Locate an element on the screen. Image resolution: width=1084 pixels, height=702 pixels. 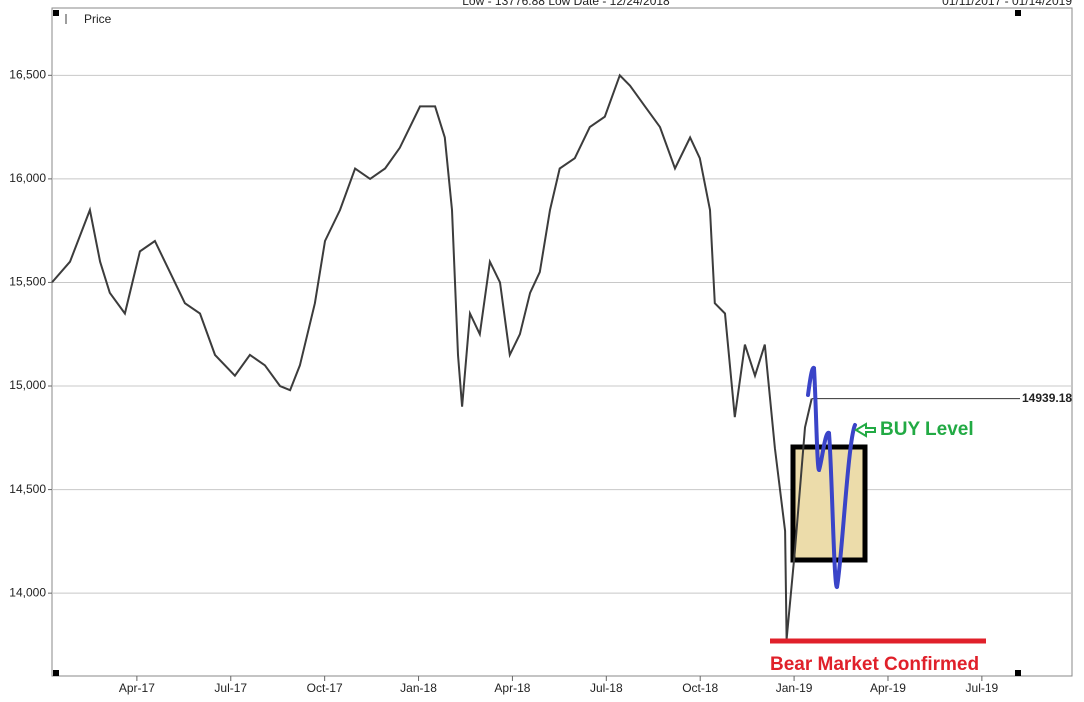
y-tick-label: 14,000 is located at coordinates (27, 592).